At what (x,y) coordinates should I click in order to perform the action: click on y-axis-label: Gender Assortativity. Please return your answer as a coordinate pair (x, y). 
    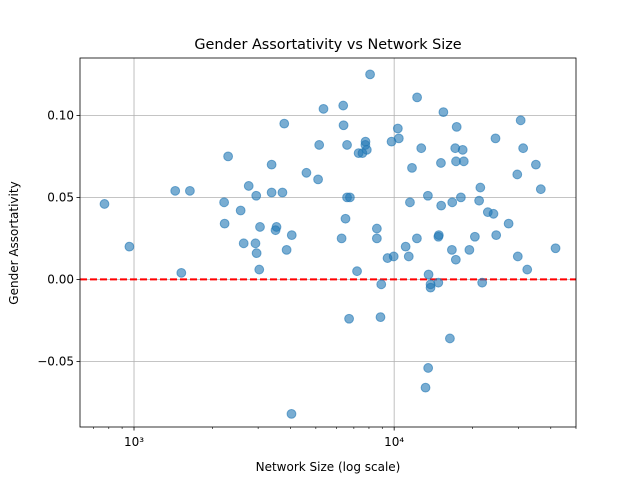
    Looking at the image, I should click on (14, 242).